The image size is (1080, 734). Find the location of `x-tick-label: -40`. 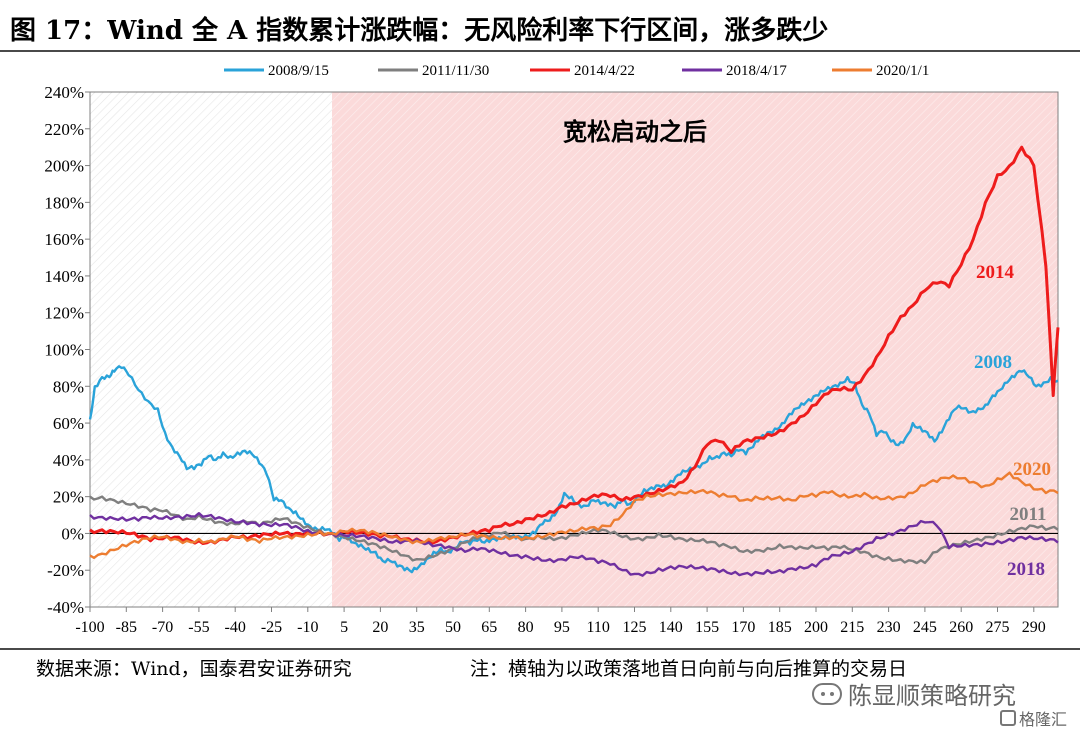

x-tick-label: -40 is located at coordinates (235, 627).